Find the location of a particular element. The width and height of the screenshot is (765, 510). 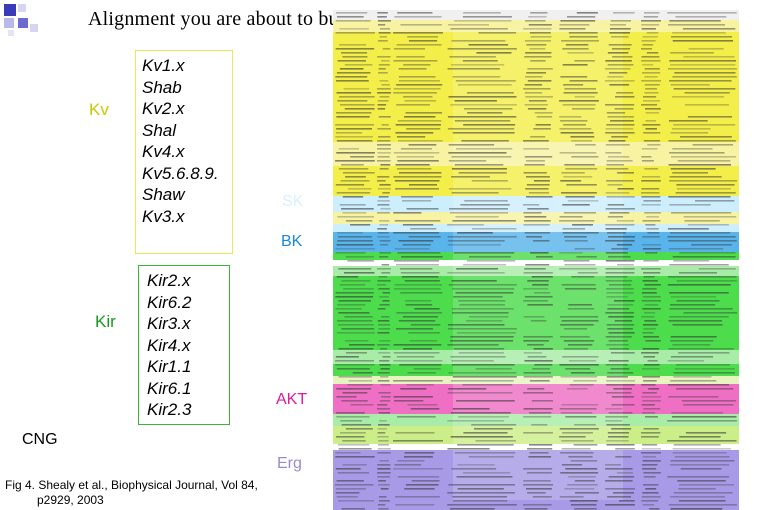

kv-member: Shaw is located at coordinates (163, 194).